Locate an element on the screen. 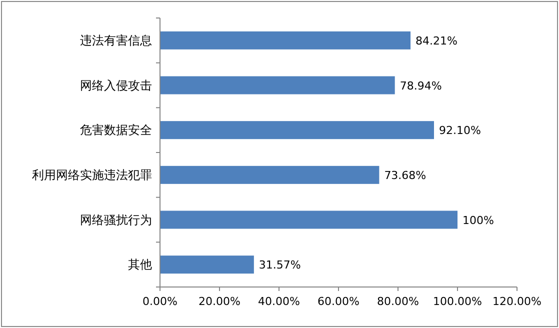 The height and width of the screenshot is (328, 559). x-tick-label: 20.00% is located at coordinates (219, 301).